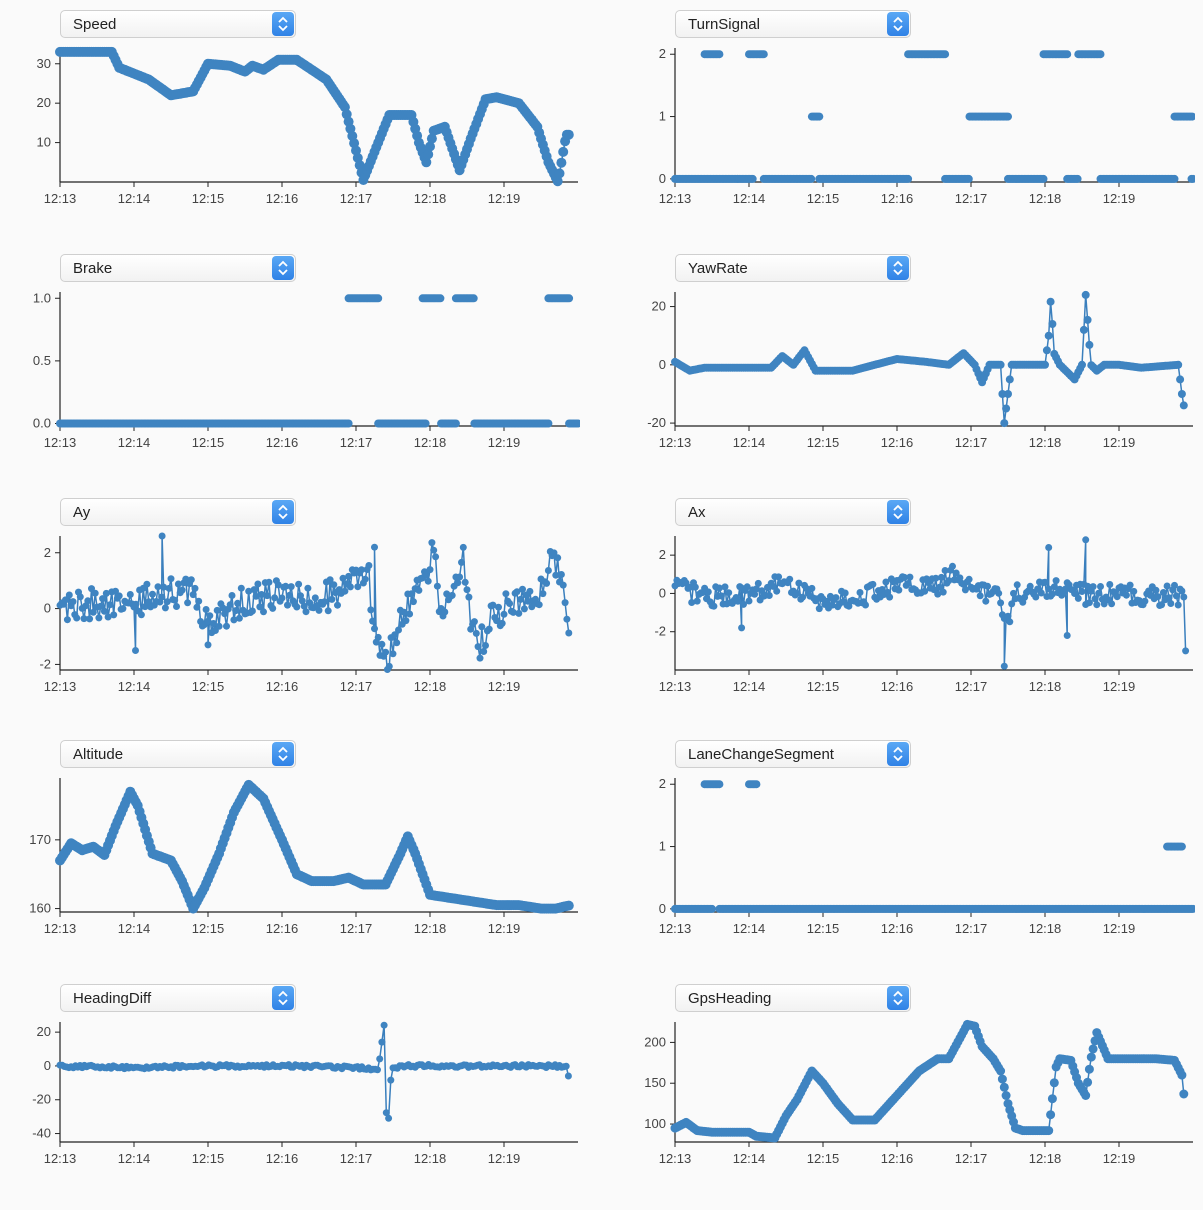  What do you see at coordinates (662, 53) in the screenshot?
I see `y-tick-label: 2` at bounding box center [662, 53].